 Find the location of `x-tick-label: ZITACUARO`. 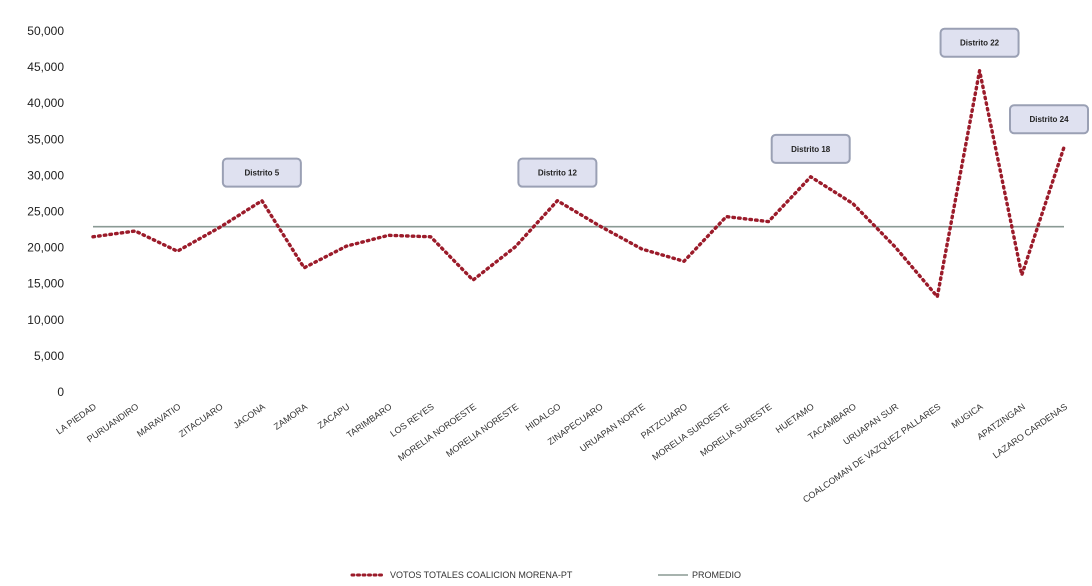

x-tick-label: ZITACUARO is located at coordinates (201, 420).